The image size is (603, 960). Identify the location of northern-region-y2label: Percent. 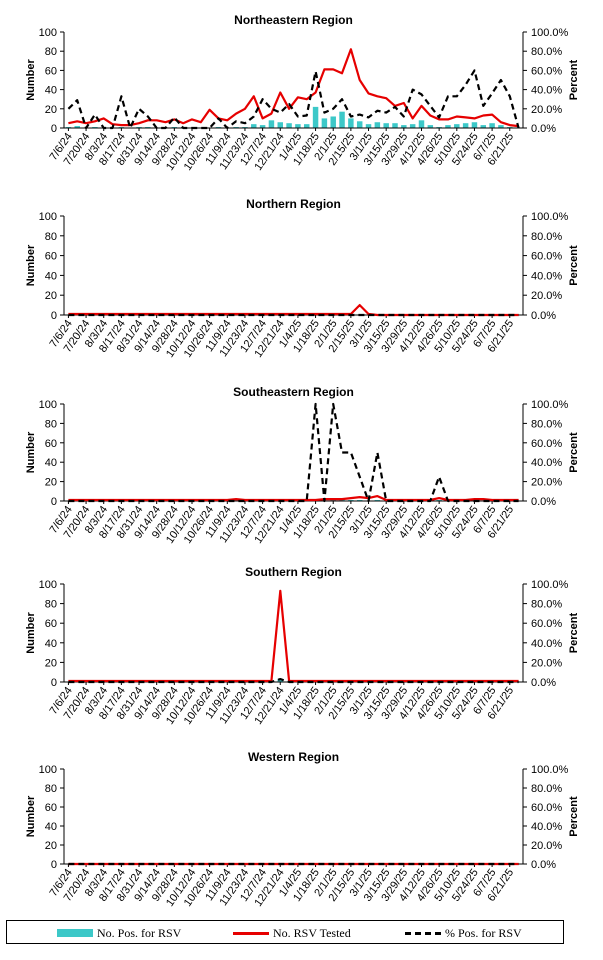
(574, 265).